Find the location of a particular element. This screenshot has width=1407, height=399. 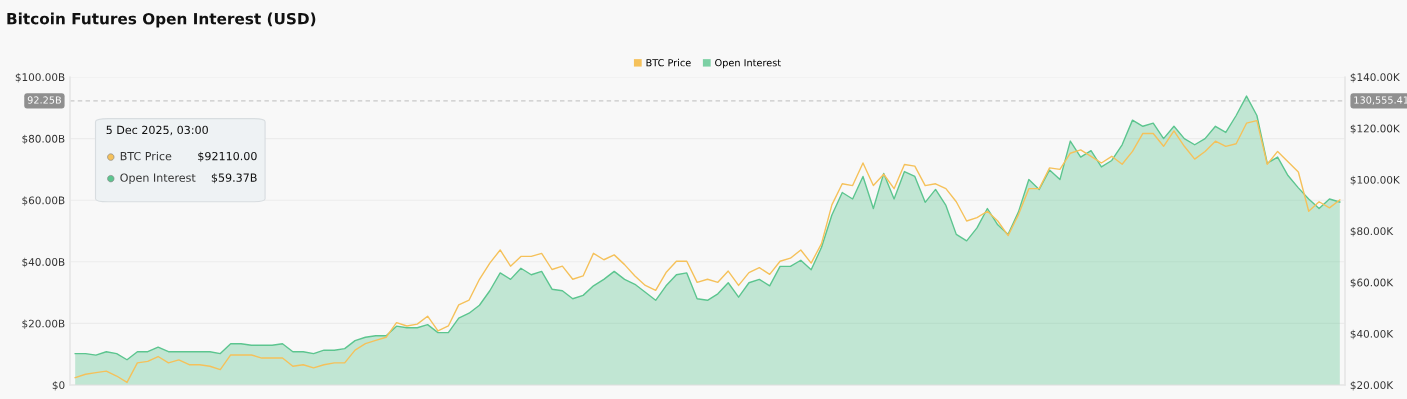

y2-tick-label: $20.00K is located at coordinates (1372, 386).